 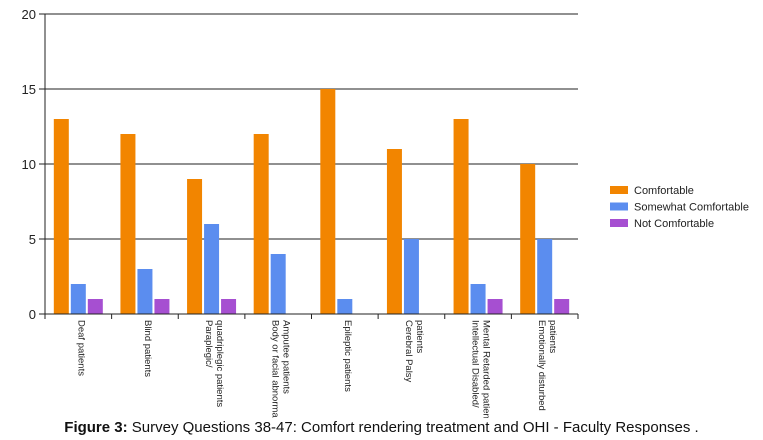 What do you see at coordinates (29, 89) in the screenshot?
I see `y-tick-label: 15` at bounding box center [29, 89].